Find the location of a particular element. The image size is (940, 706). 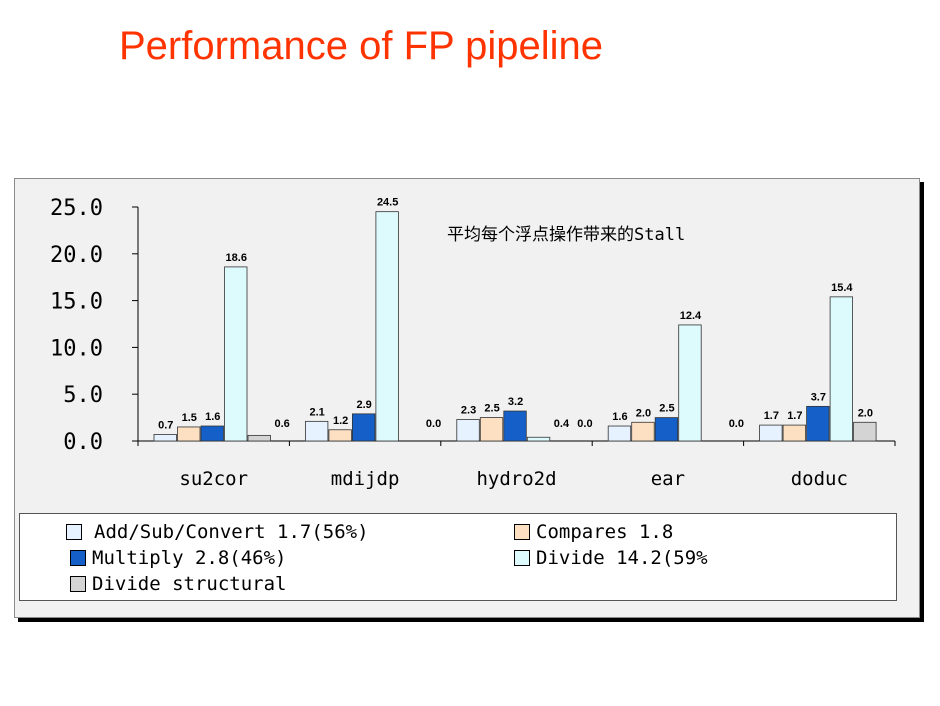

category-label: ear is located at coordinates (668, 479).